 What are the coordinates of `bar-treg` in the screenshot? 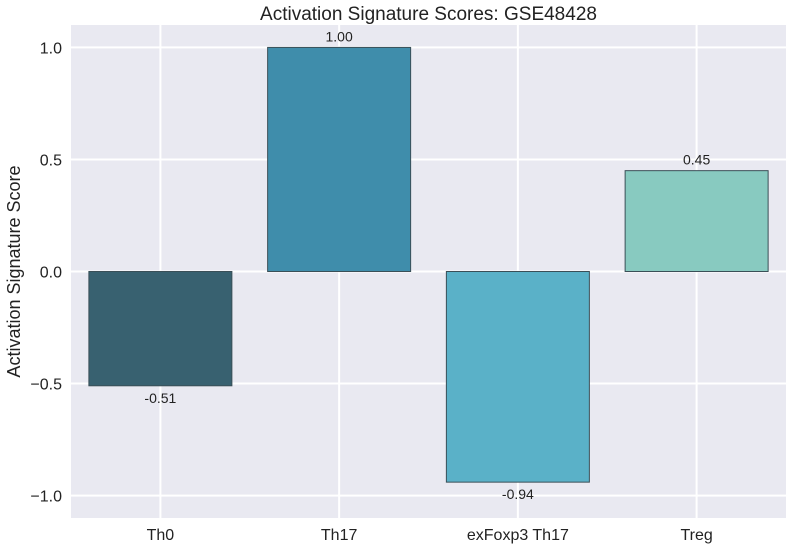 It's located at (696, 221).